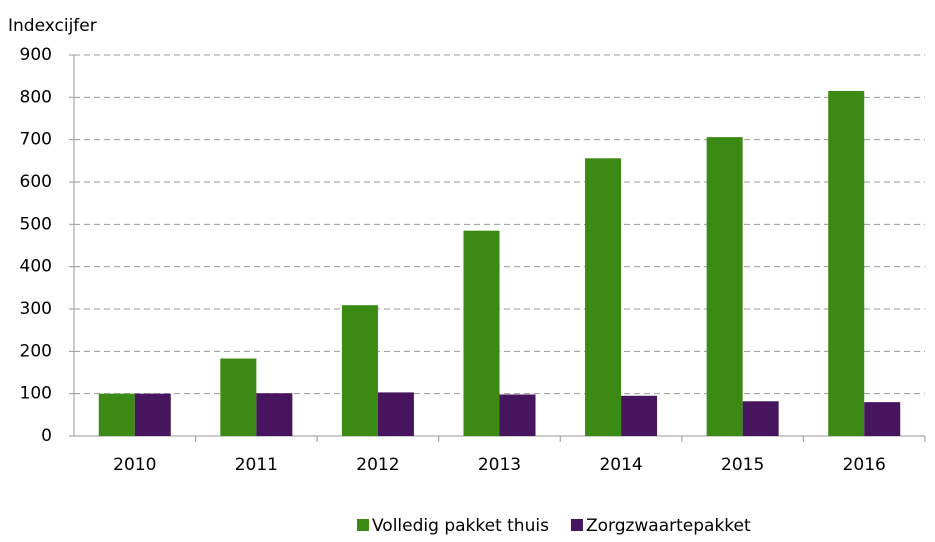  I want to click on x-tick-label: 2015, so click(742, 465).